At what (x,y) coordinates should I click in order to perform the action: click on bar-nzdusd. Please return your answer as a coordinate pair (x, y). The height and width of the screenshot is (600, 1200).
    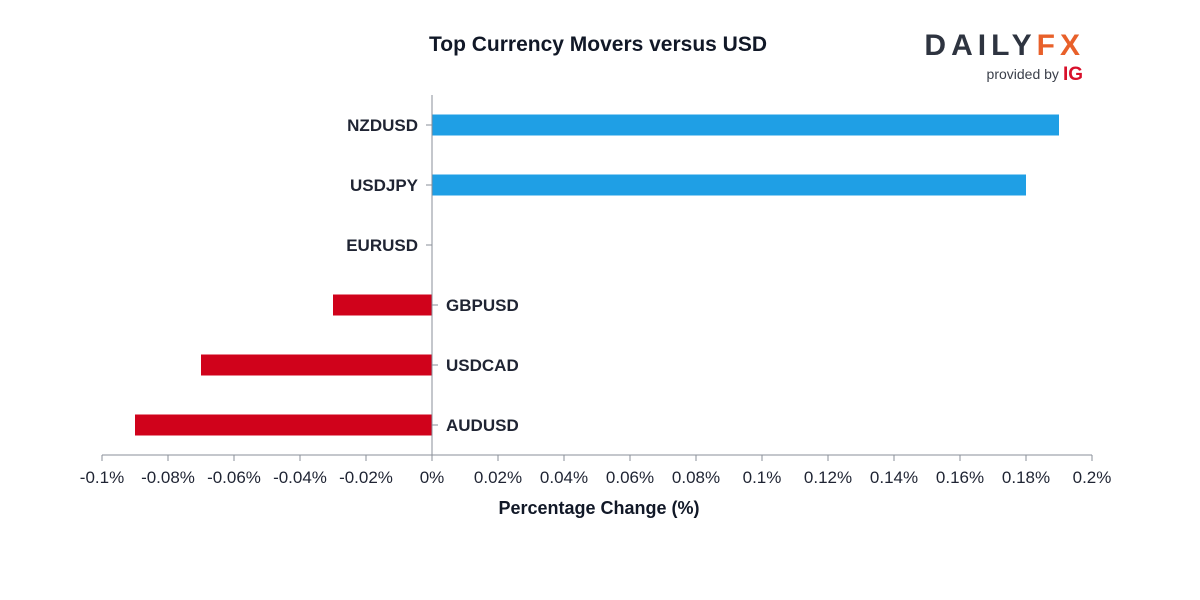
    Looking at the image, I should click on (745, 125).